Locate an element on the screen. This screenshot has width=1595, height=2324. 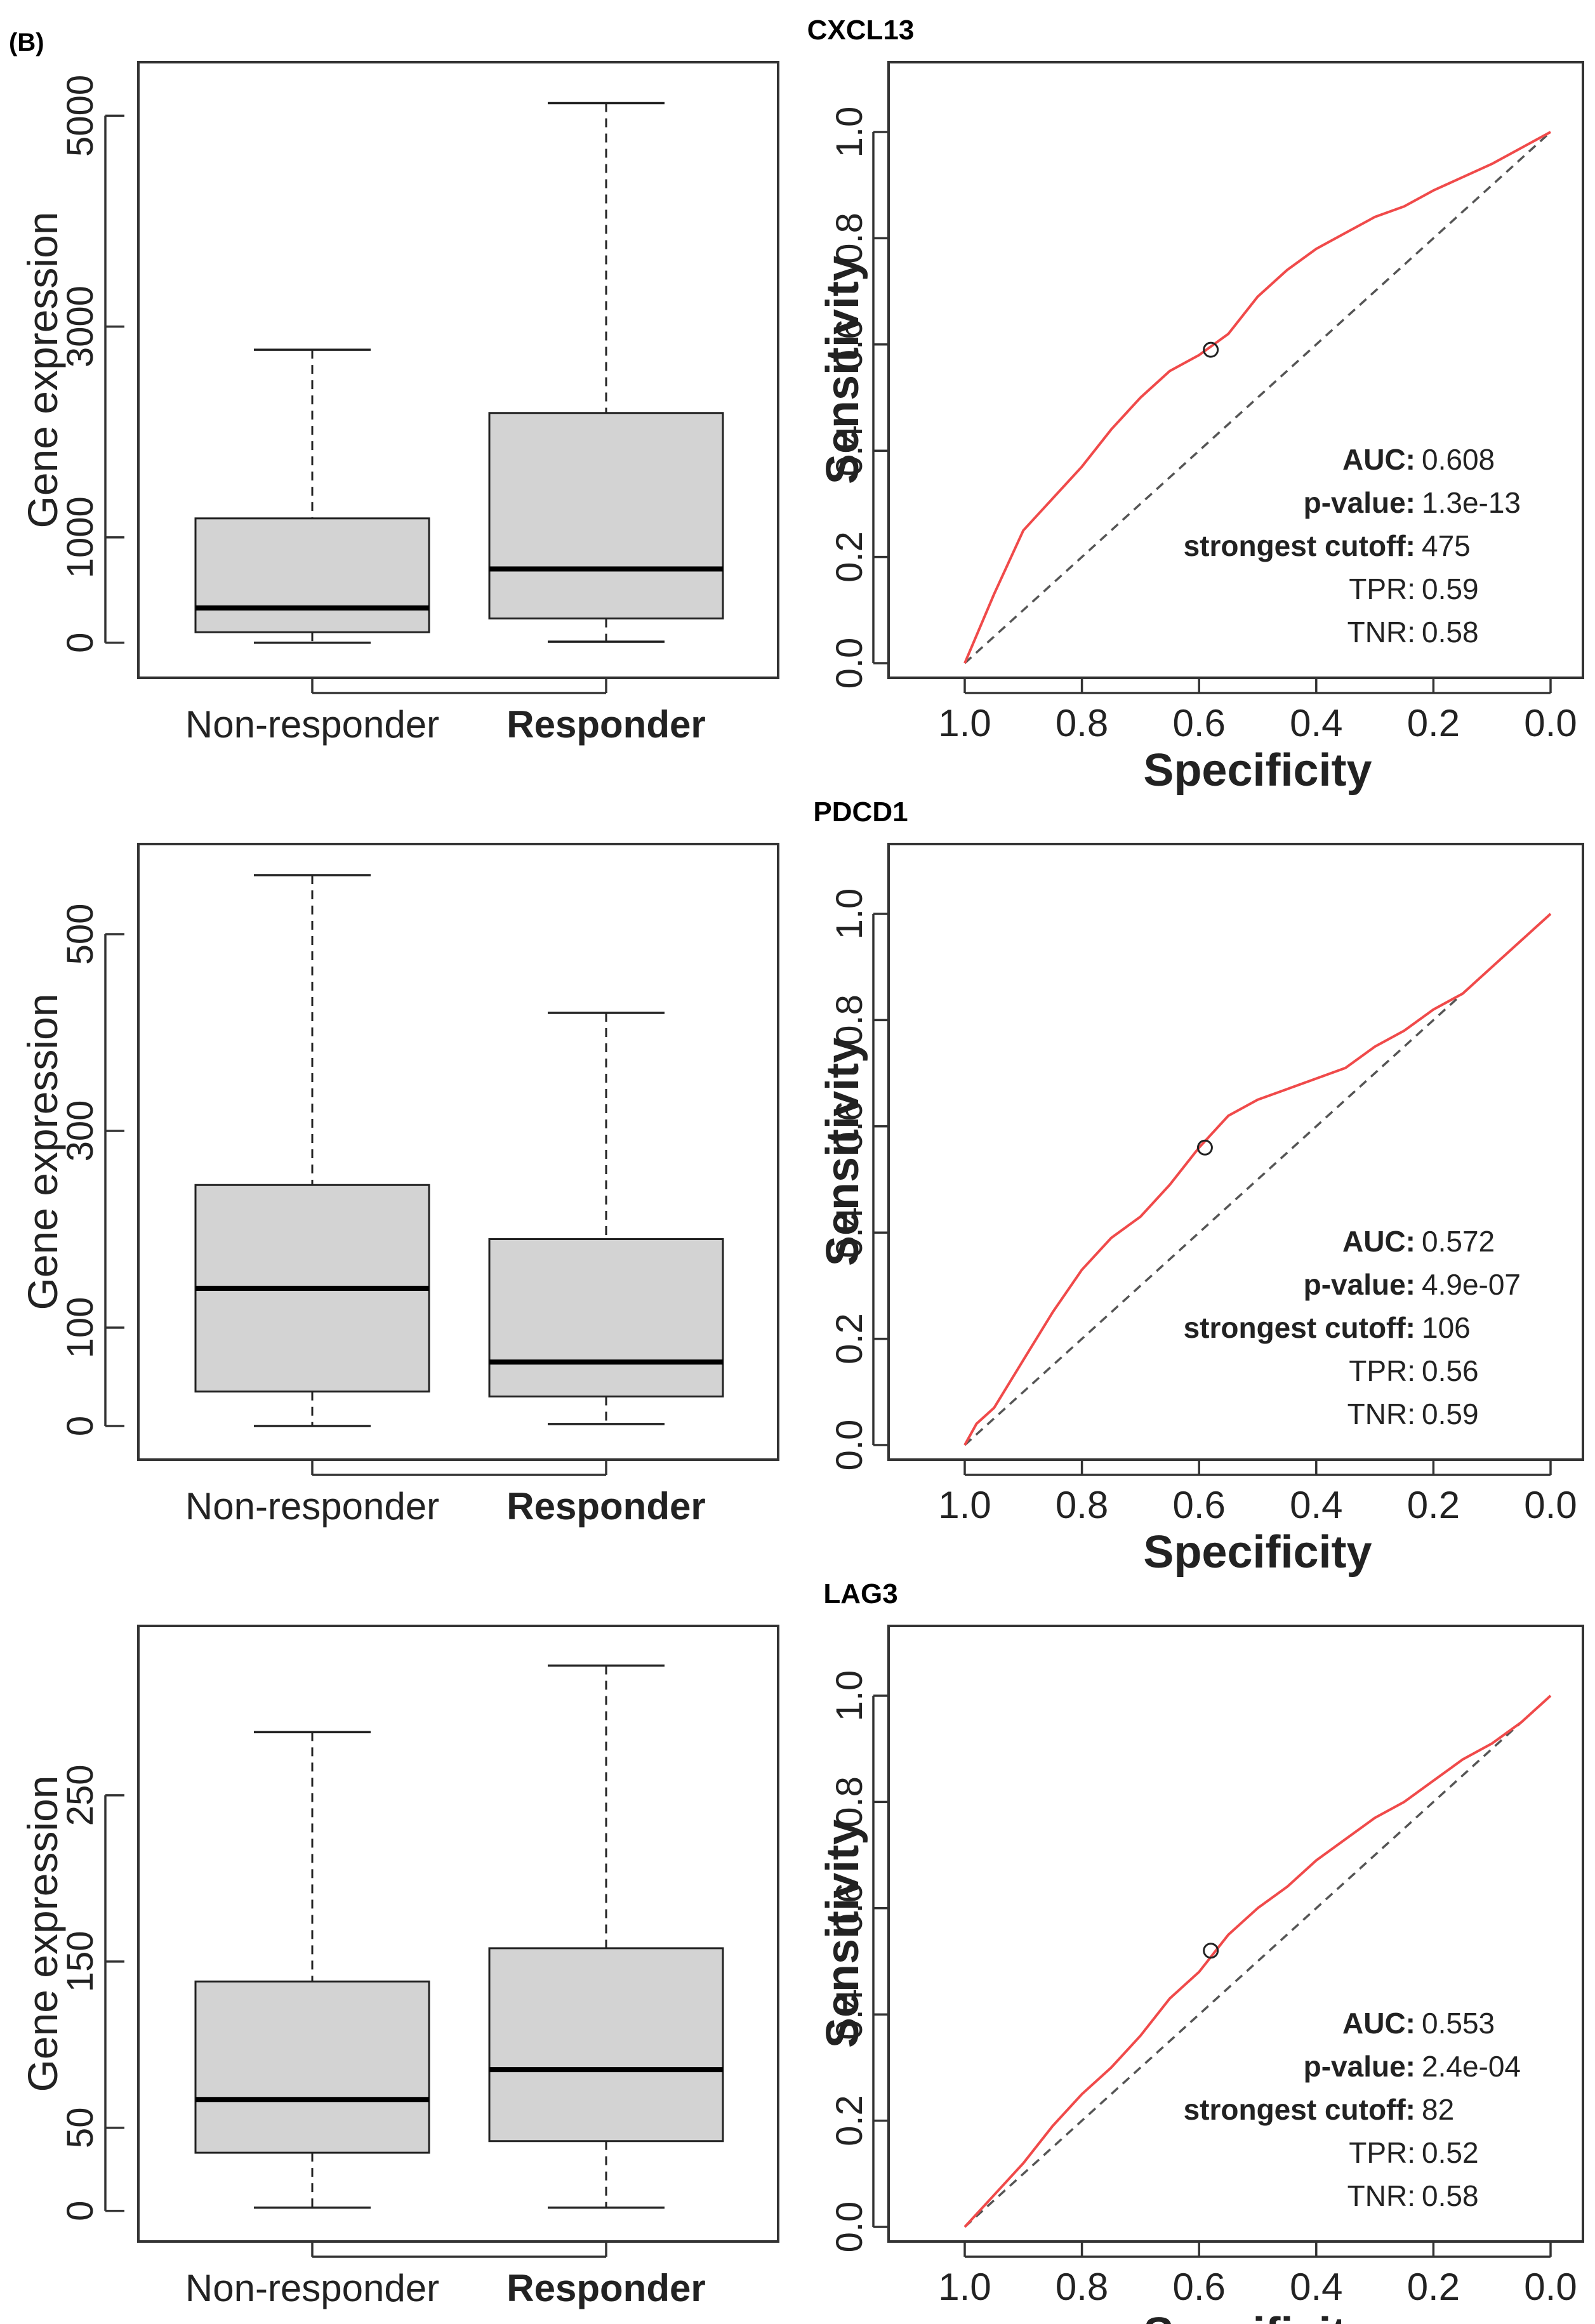
roc-x-tick-label: 0.2 is located at coordinates (1433, 2287).